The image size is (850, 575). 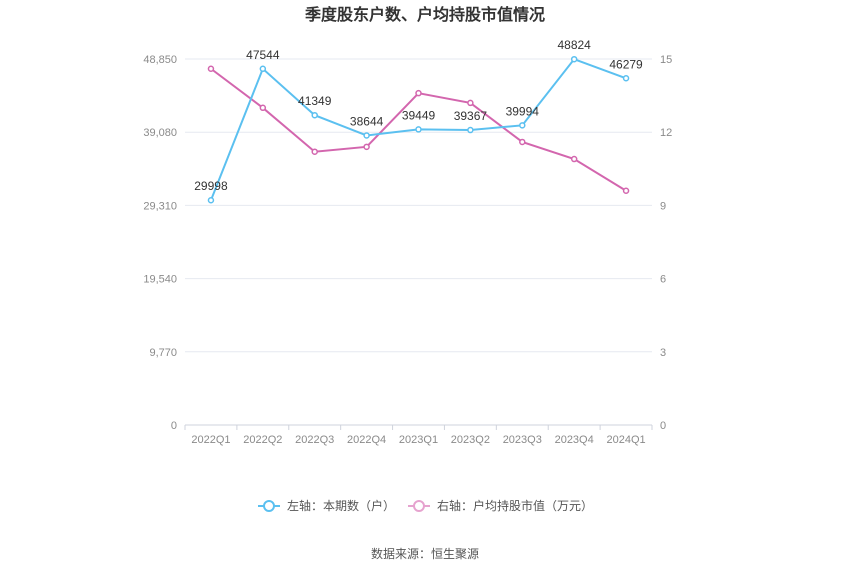 I want to click on x-tick-label: 2023Q2, so click(x=470, y=440).